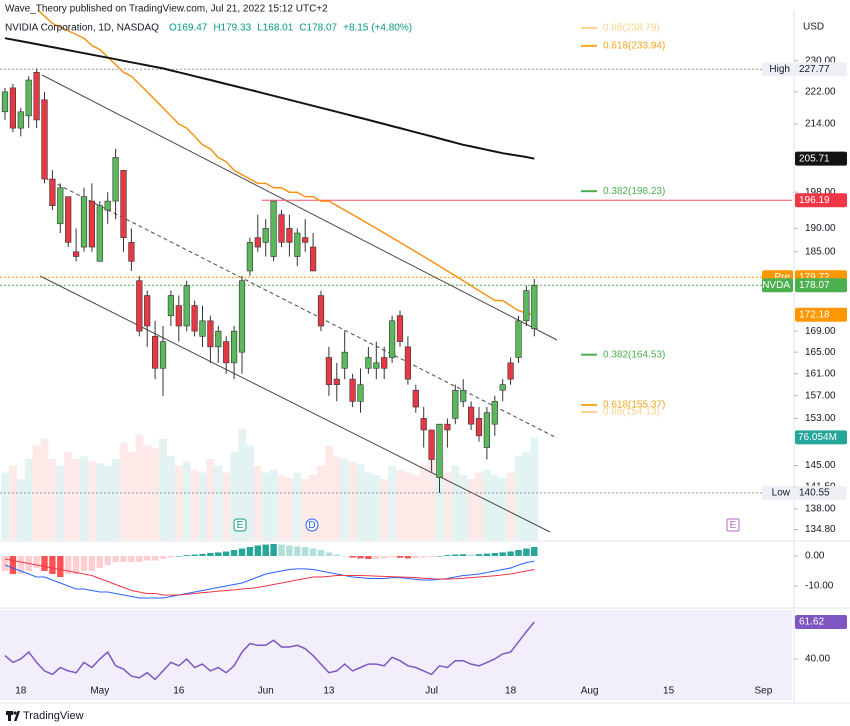 The image size is (850, 726). What do you see at coordinates (820, 192) in the screenshot?
I see `y-tick-label: 198.00` at bounding box center [820, 192].